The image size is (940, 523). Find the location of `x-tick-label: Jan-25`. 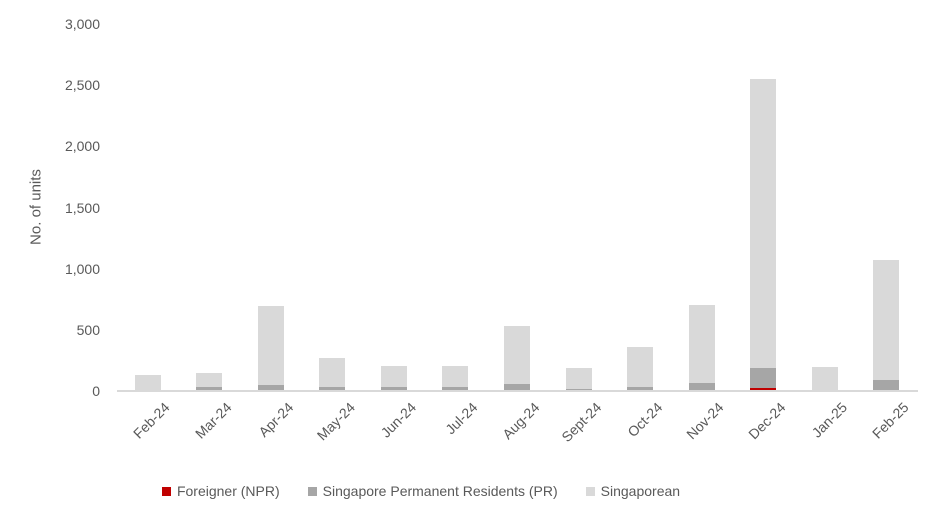

x-tick-label: Jan-25 is located at coordinates (829, 420).